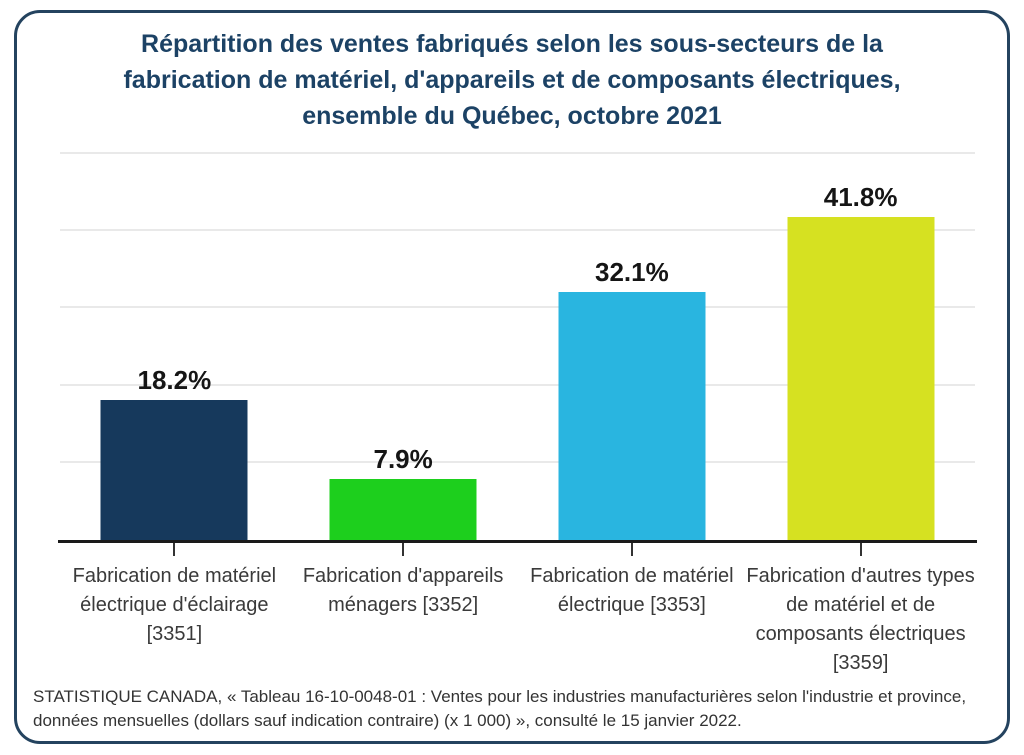 The height and width of the screenshot is (755, 1024). I want to click on bar-value-label: 7.9%, so click(403, 459).